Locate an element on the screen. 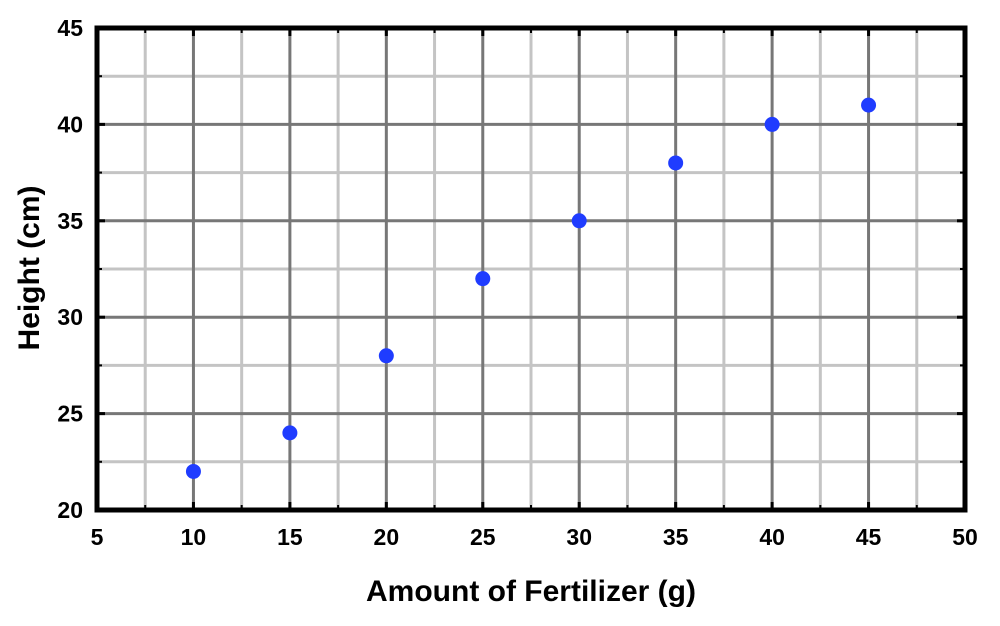 Image resolution: width=1000 pixels, height=626 pixels. y-tick-label: 40 is located at coordinates (70, 124).